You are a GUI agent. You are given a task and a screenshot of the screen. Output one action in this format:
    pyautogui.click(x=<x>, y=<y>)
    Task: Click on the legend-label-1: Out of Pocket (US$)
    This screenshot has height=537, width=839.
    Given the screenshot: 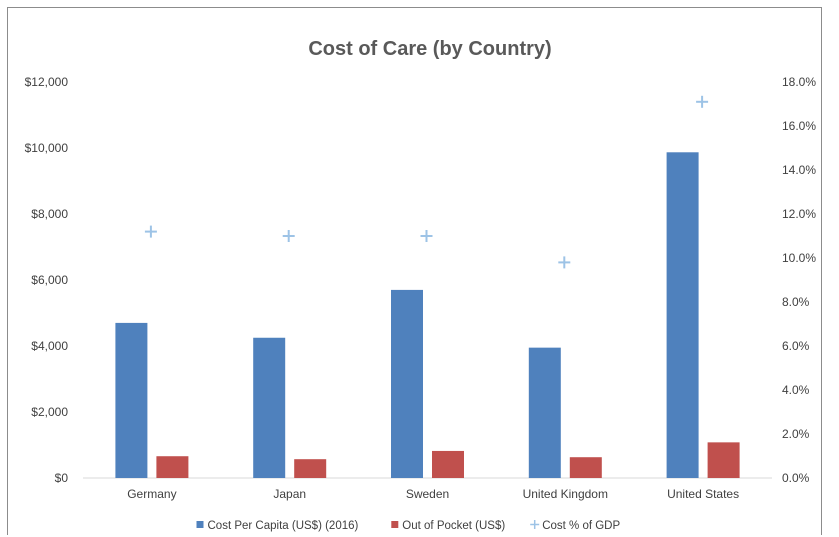 What is the action you would take?
    pyautogui.click(x=453, y=526)
    